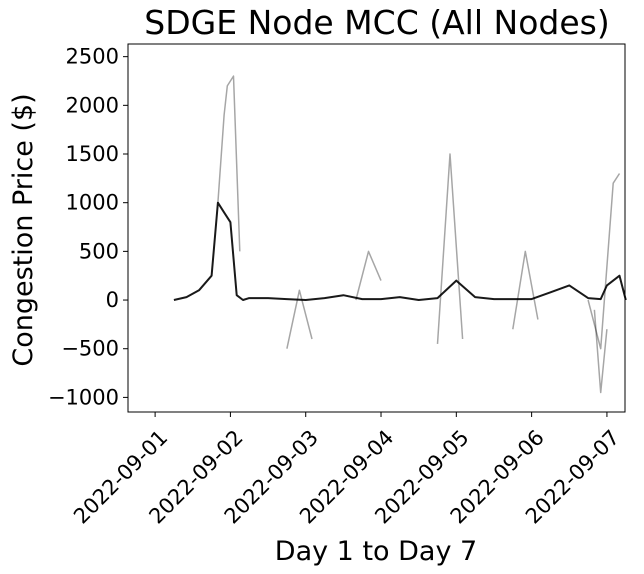 The image size is (644, 574). What do you see at coordinates (90, 349) in the screenshot?
I see `y-tick-label: −500` at bounding box center [90, 349].